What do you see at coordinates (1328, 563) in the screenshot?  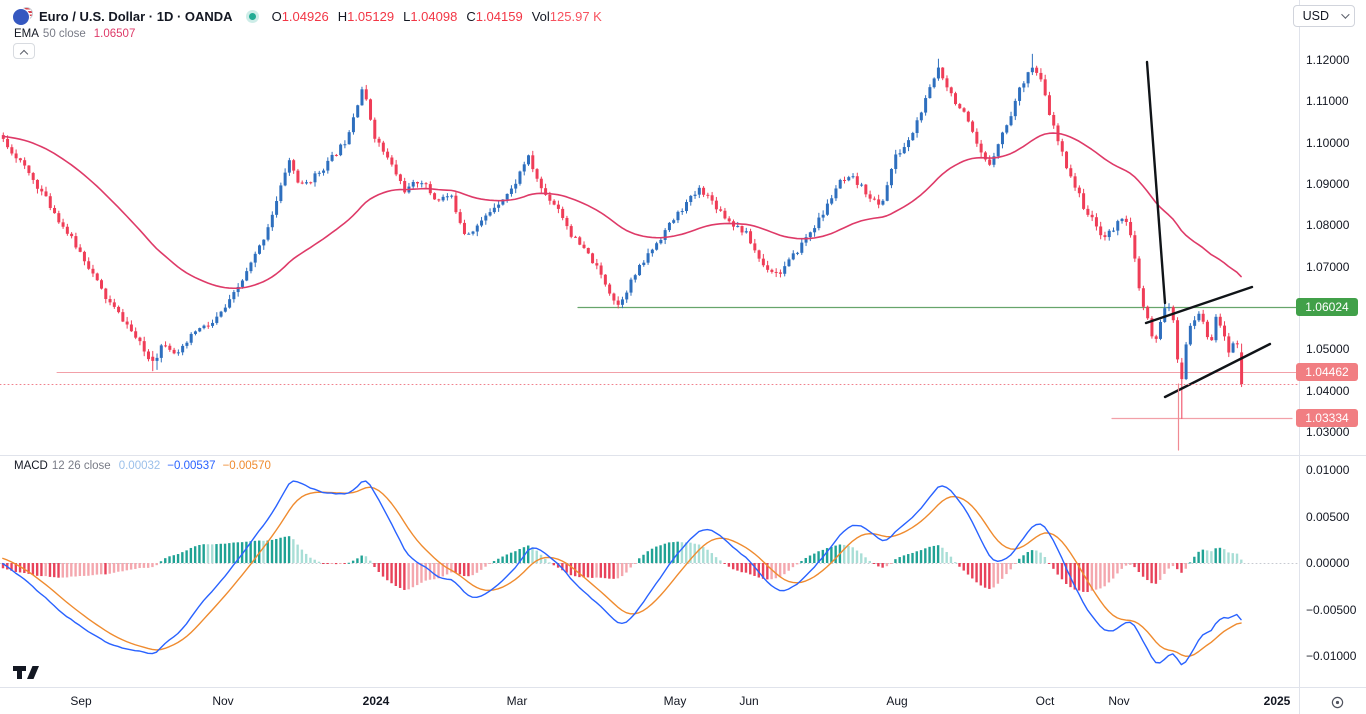 I see `macd-tick-label: 0.00000` at bounding box center [1328, 563].